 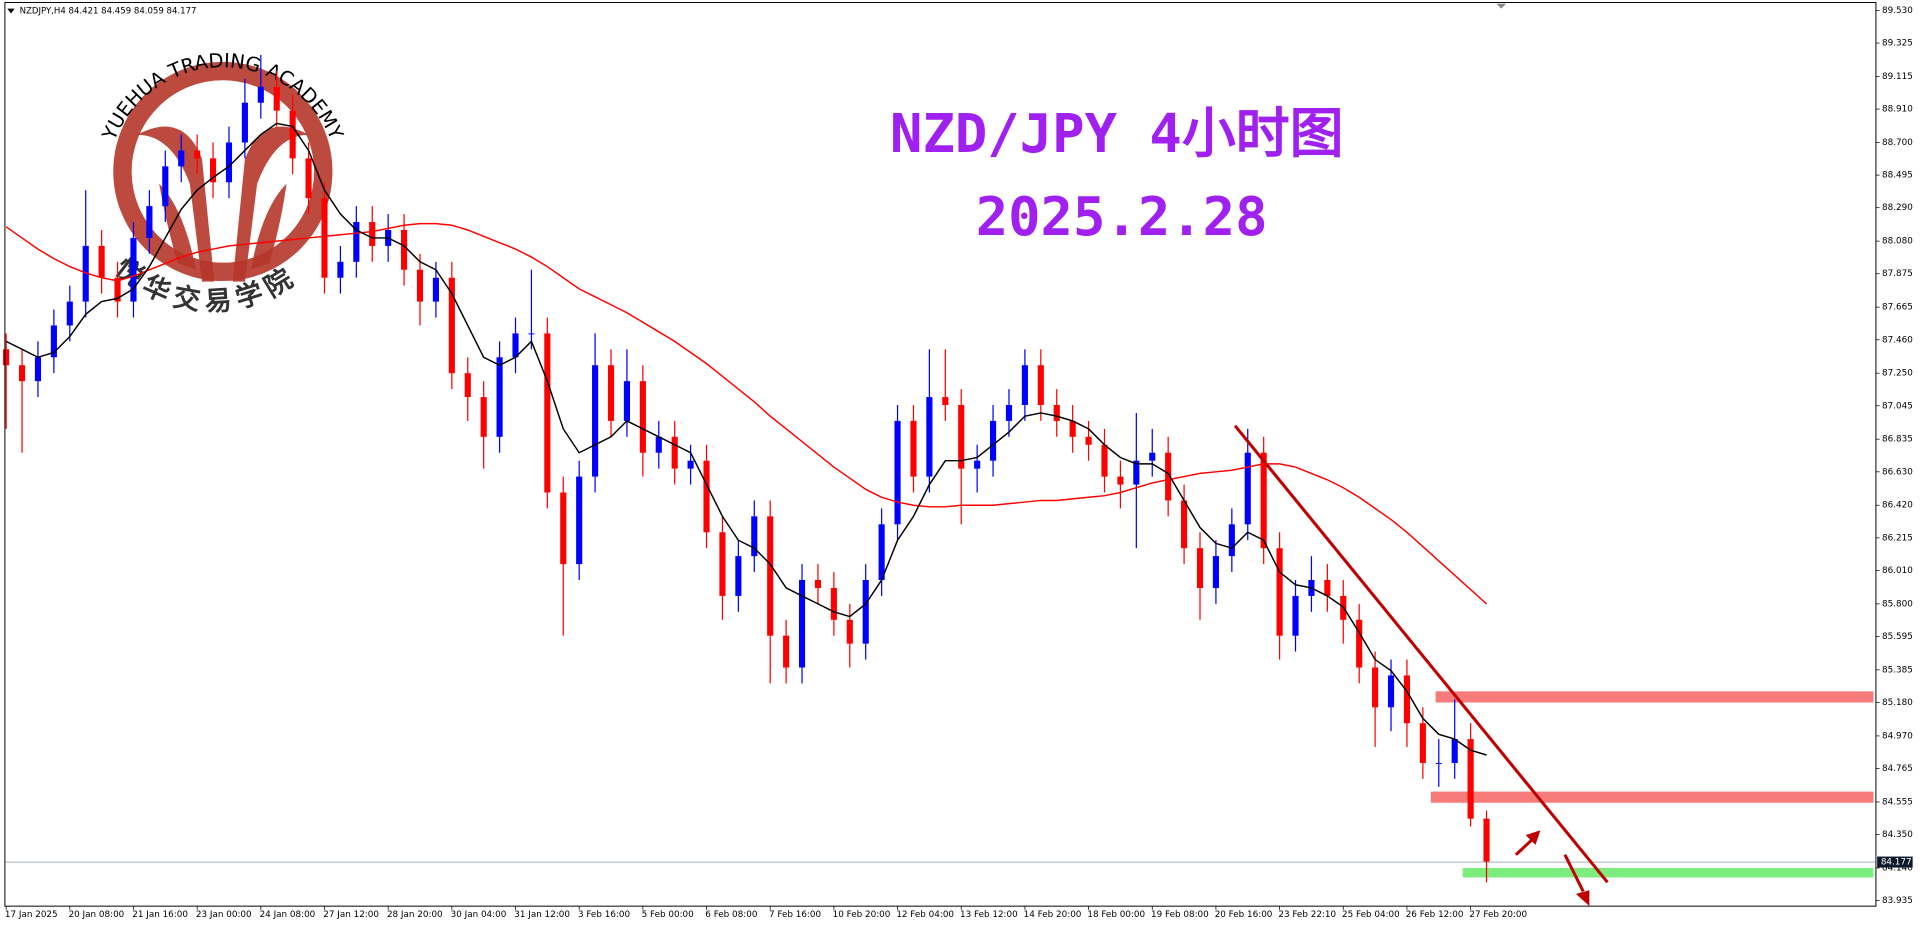 What do you see at coordinates (1897, 637) in the screenshot?
I see `y-tick-label: 85.595` at bounding box center [1897, 637].